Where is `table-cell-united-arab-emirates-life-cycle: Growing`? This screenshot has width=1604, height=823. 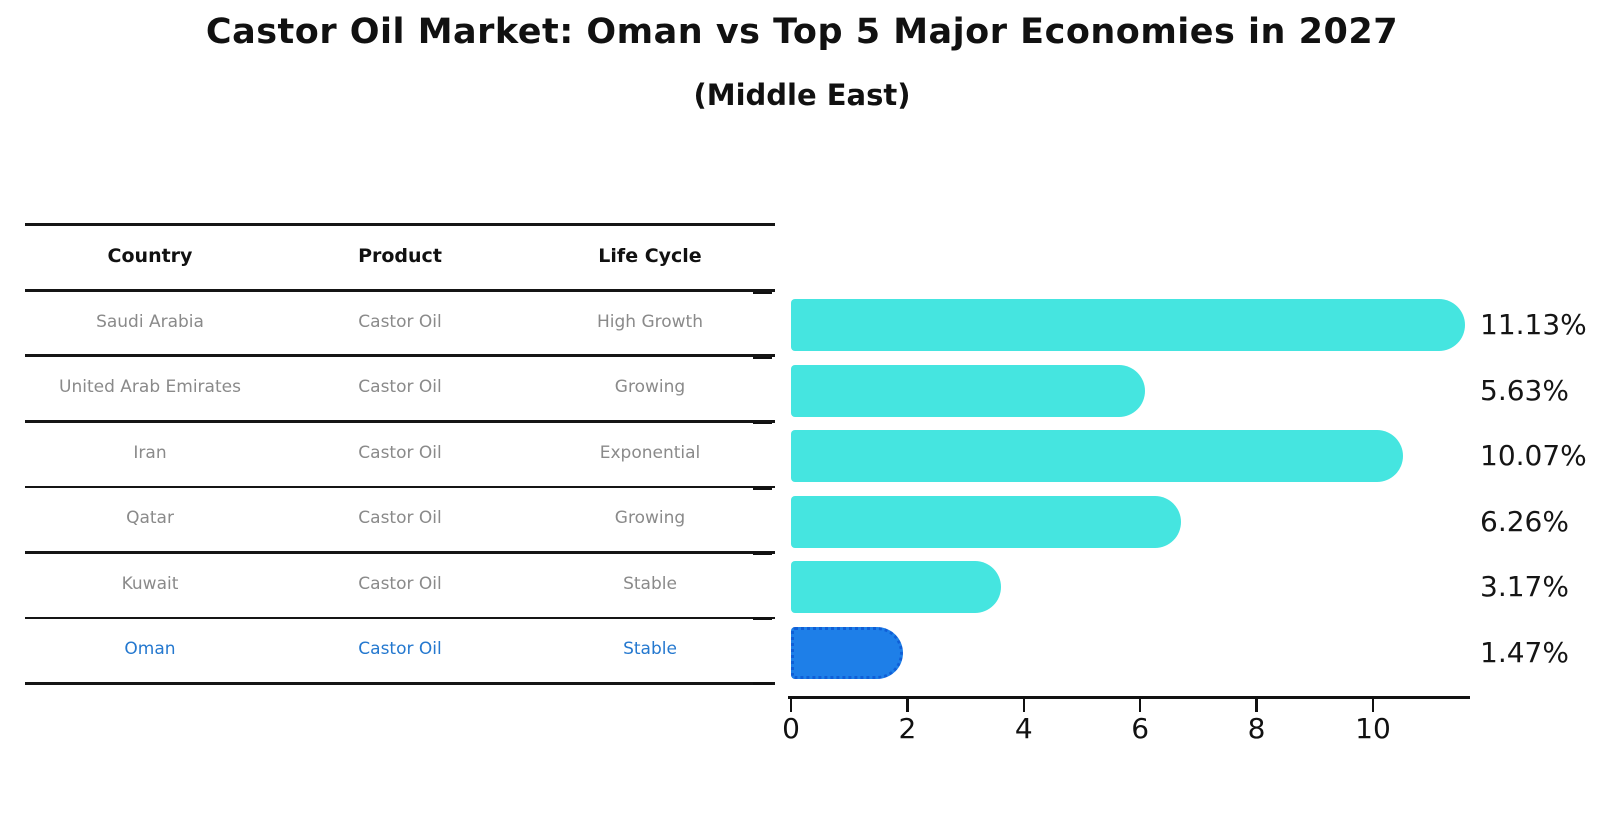 table-cell-united-arab-emirates-life-cycle: Growing is located at coordinates (650, 387).